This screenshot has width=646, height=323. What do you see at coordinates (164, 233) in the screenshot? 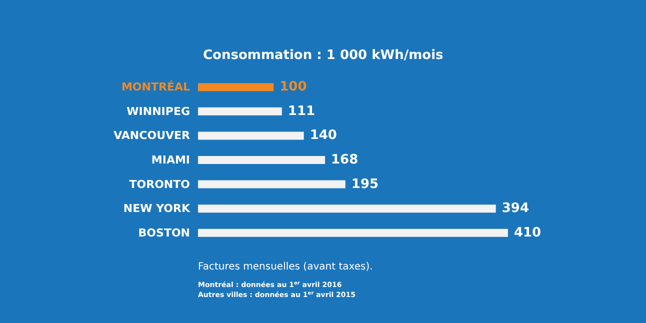
I see `y-tick-label: BOSTON` at bounding box center [164, 233].